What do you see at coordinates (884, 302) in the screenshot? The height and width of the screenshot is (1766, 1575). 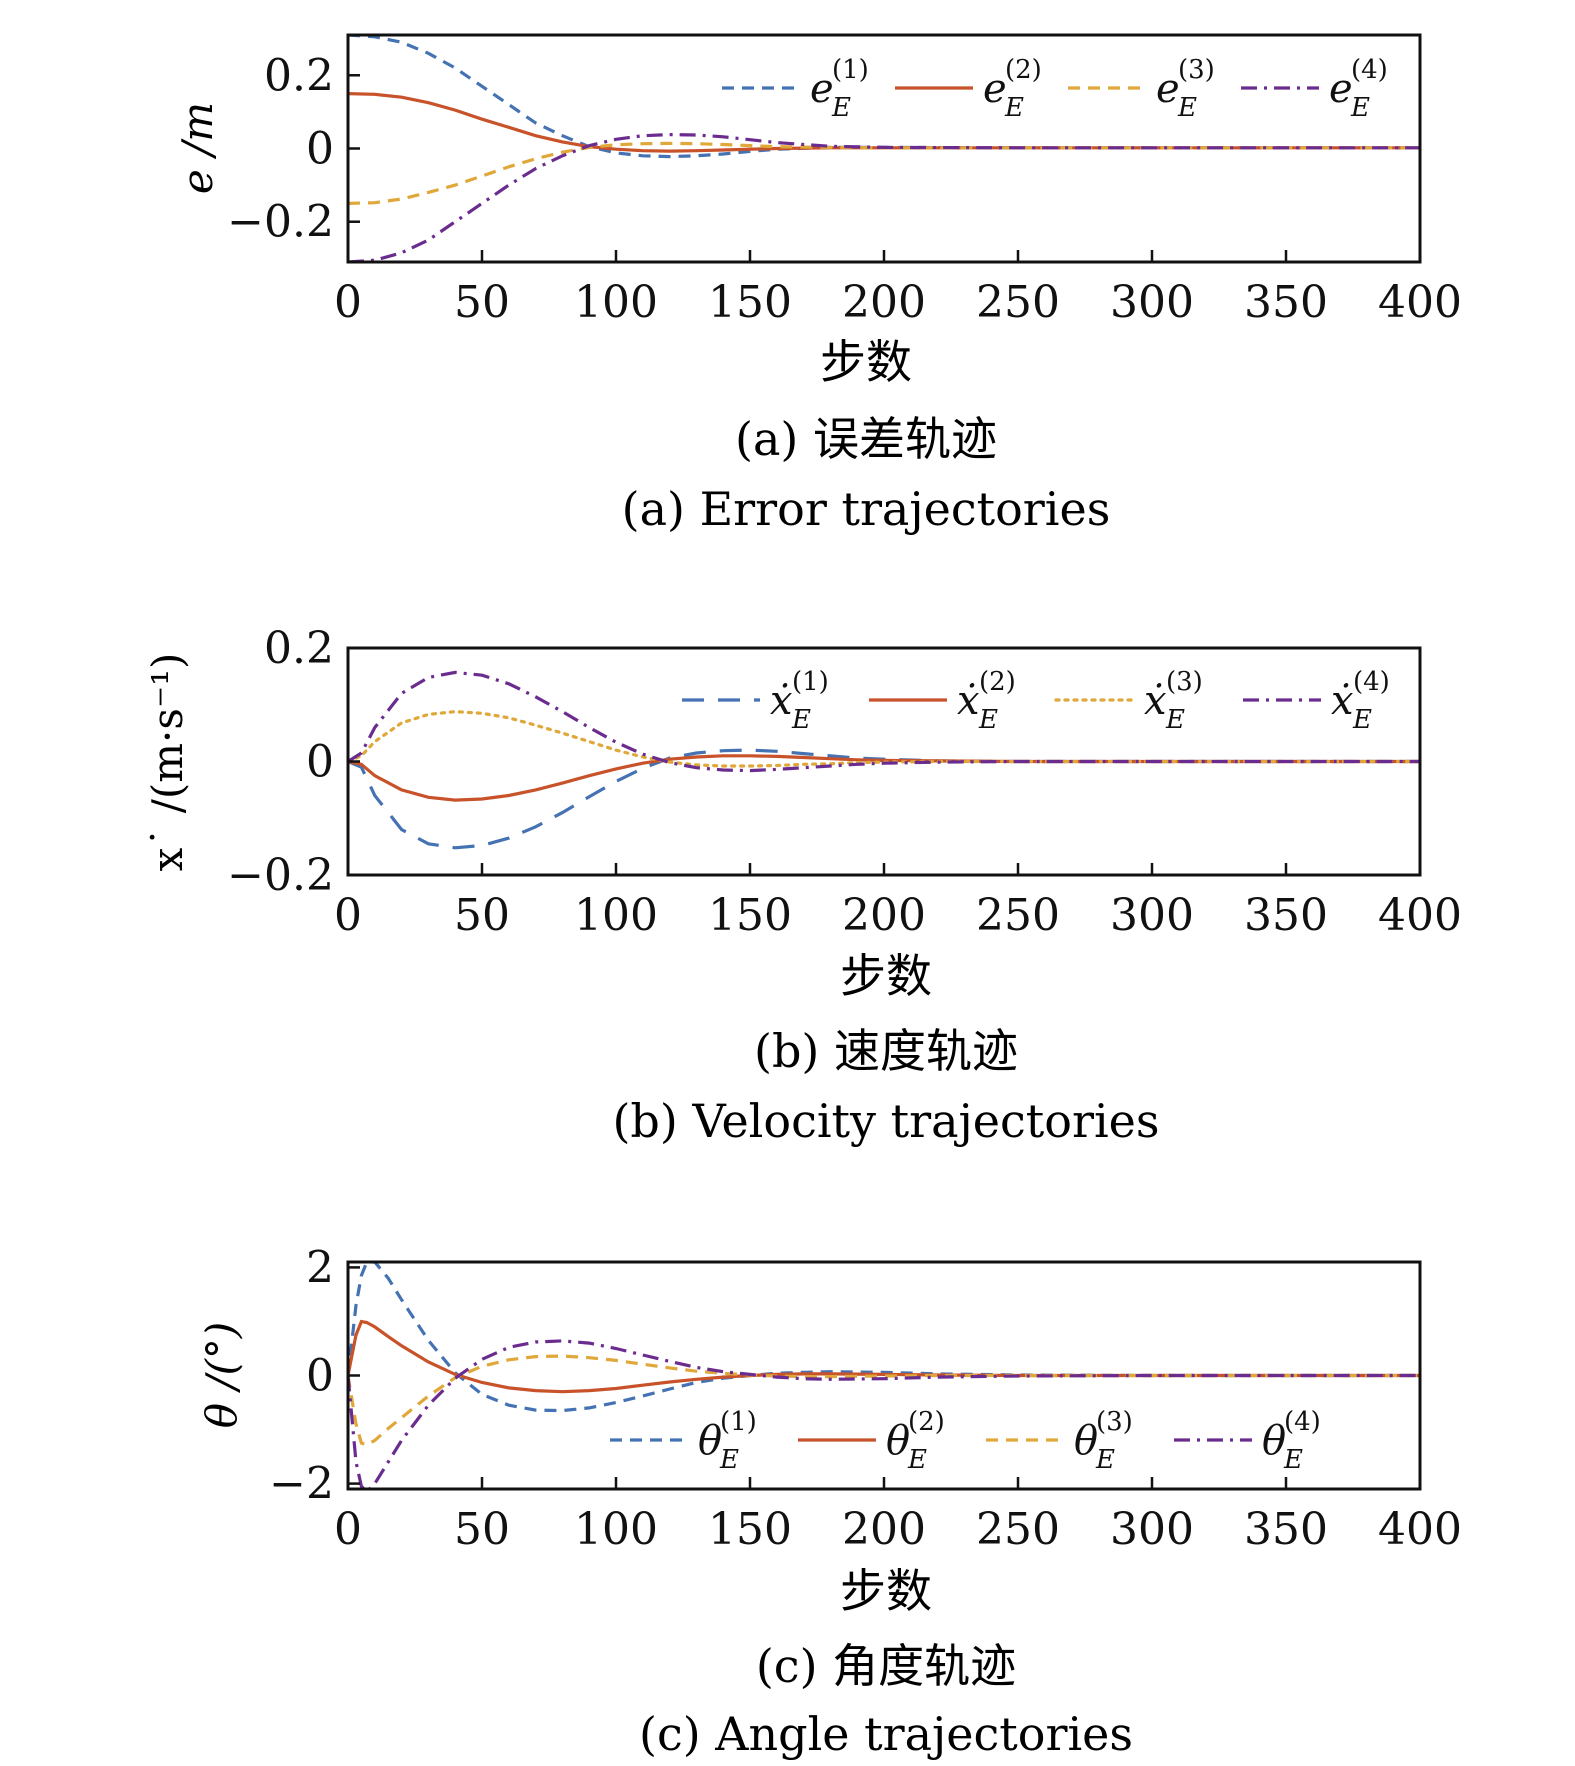 I see `panel-a-xtick-label: 200` at bounding box center [884, 302].